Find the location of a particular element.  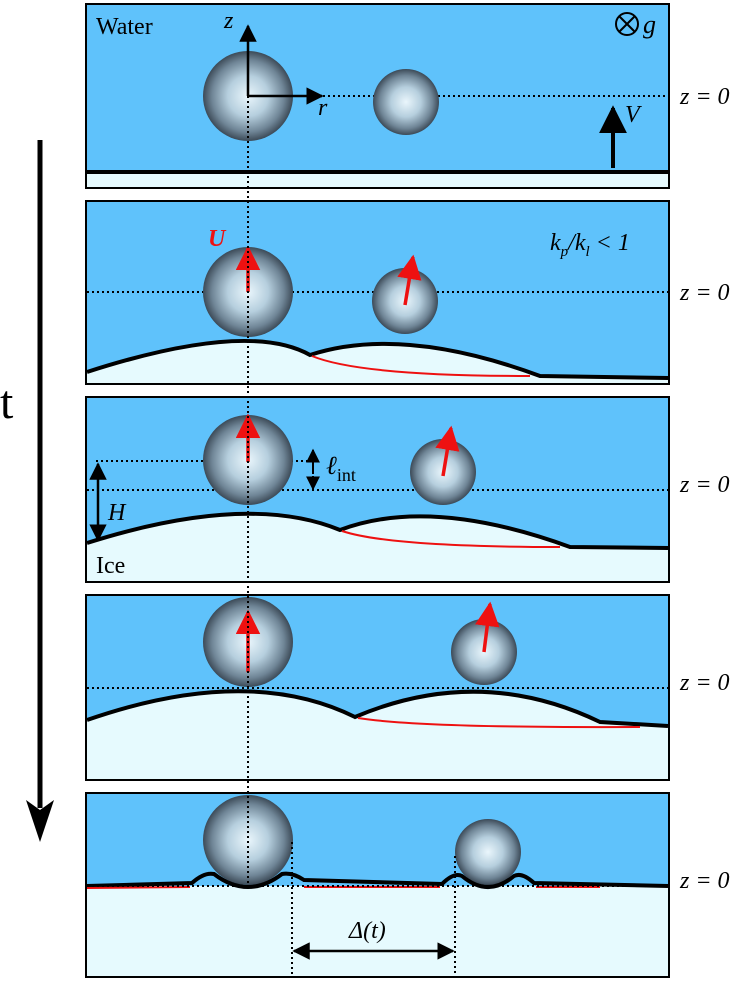

panel-5: Δ(t) is located at coordinates (377, 885).